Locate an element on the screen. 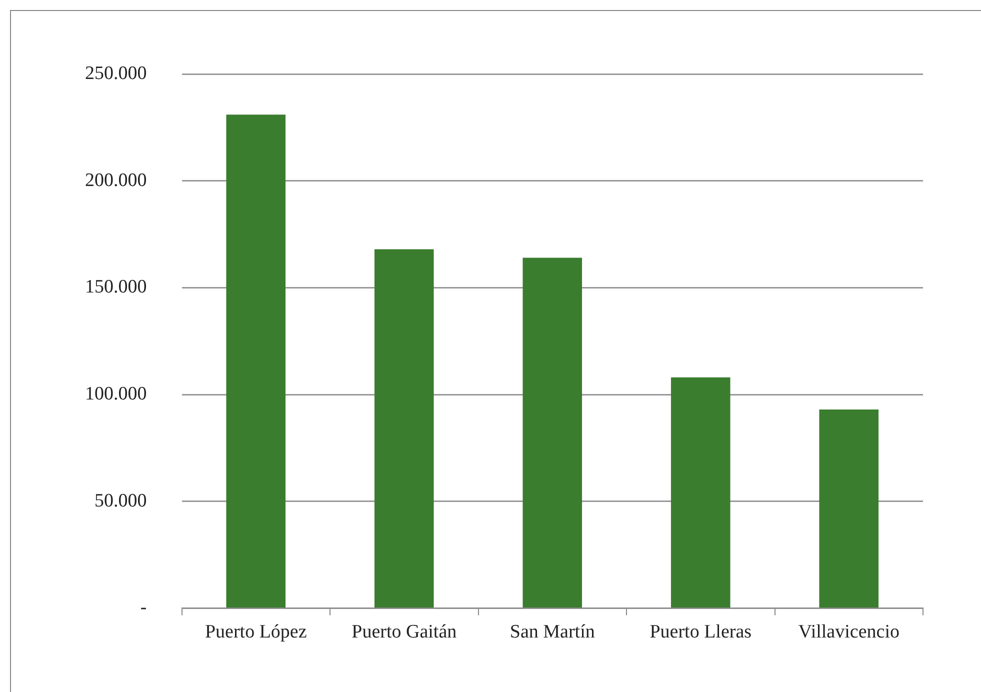 The width and height of the screenshot is (981, 692). x-tick-label: San Martín is located at coordinates (553, 632).